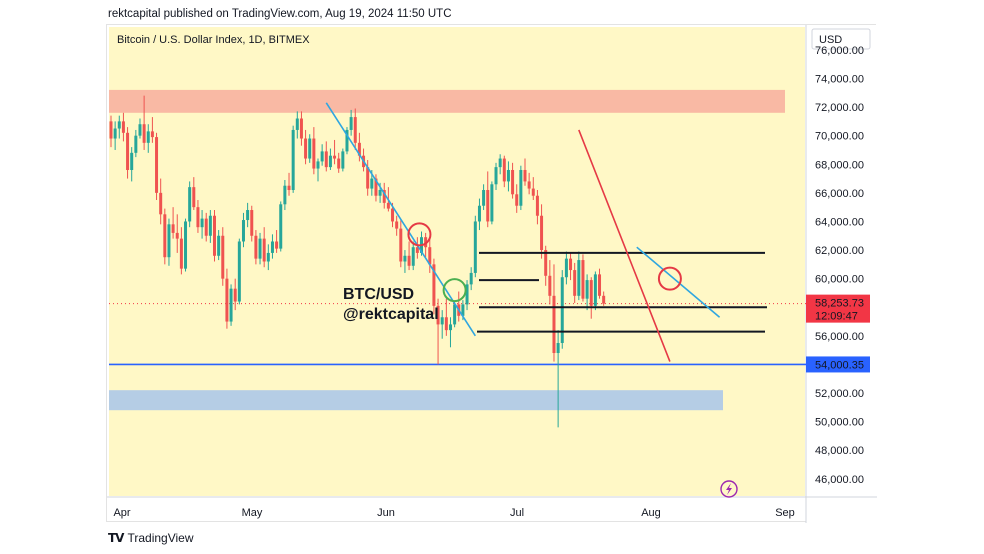 The image size is (984, 554). I want to click on watermark-author: @rektcapital, so click(391, 314).